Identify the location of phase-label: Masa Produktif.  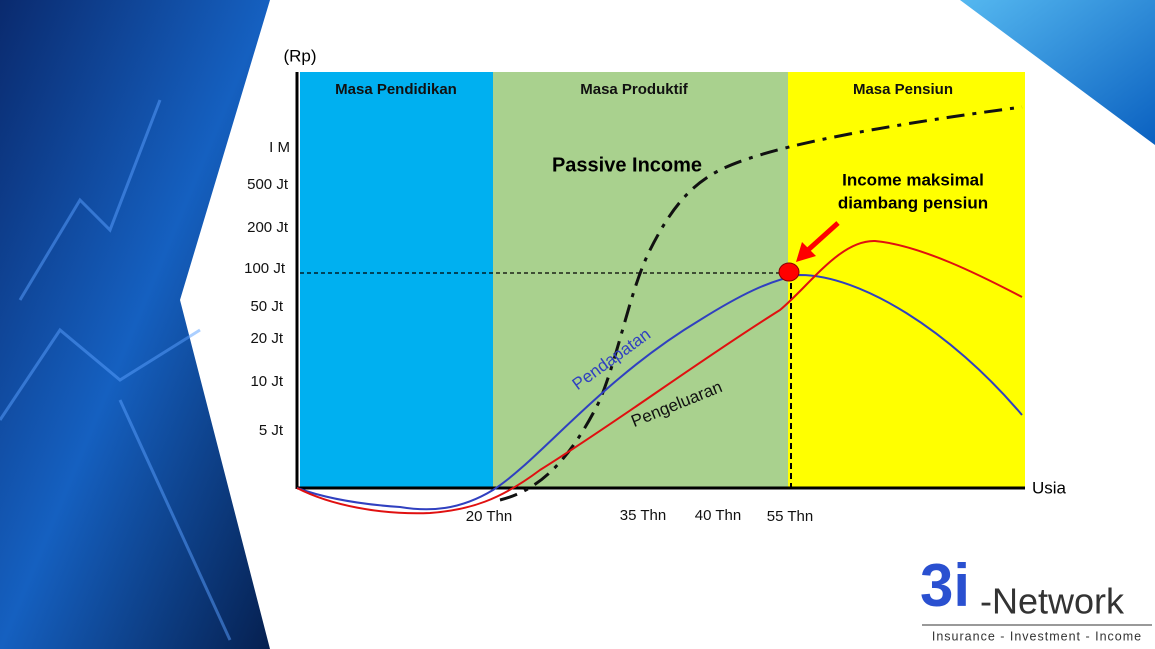
(634, 89).